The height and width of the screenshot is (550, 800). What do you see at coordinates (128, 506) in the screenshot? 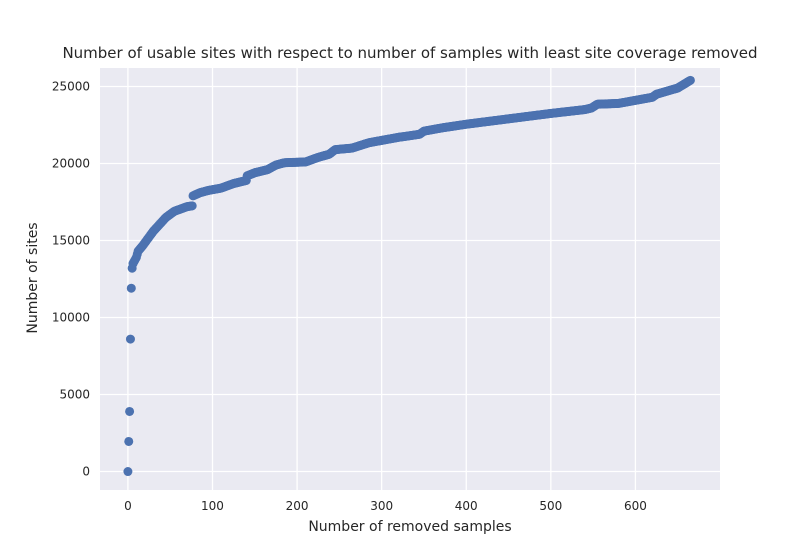
I see `x-tick-label: 0` at bounding box center [128, 506].